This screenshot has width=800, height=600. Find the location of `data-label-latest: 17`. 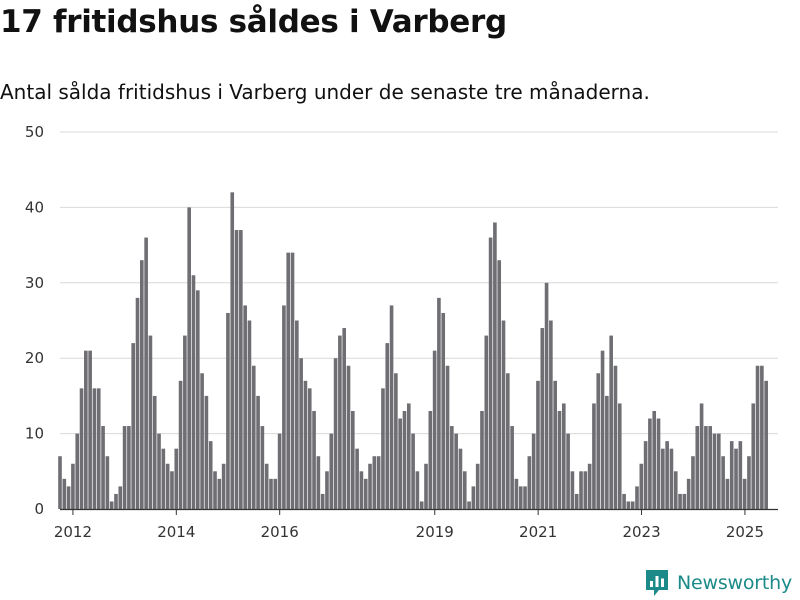

data-label-latest: 17 is located at coordinates (770, 2).